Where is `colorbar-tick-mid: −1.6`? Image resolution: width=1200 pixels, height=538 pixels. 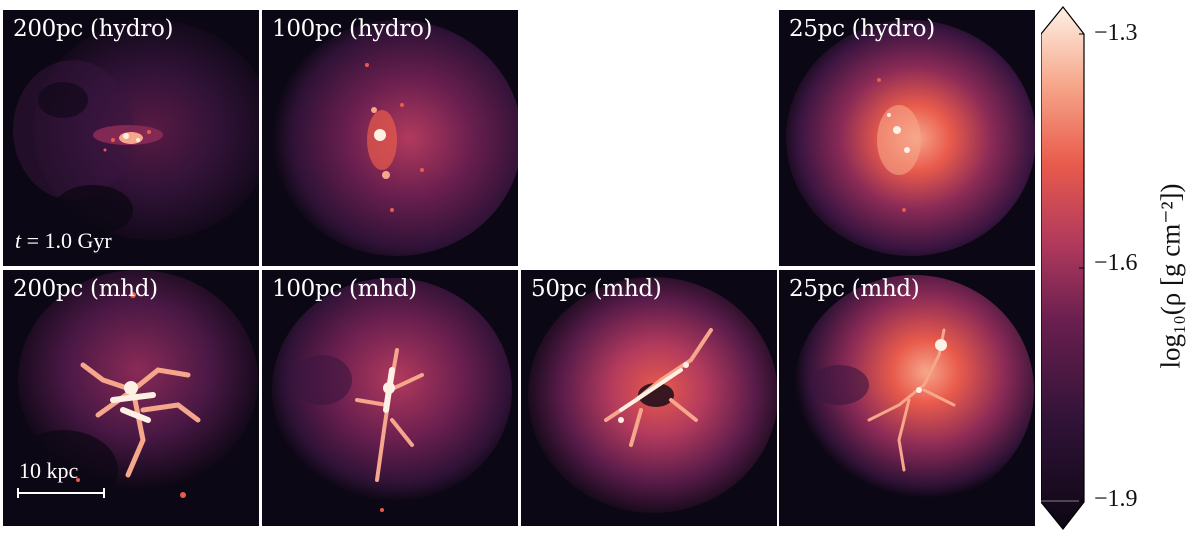
colorbar-tick-mid: −1.6 is located at coordinates (1116, 263).